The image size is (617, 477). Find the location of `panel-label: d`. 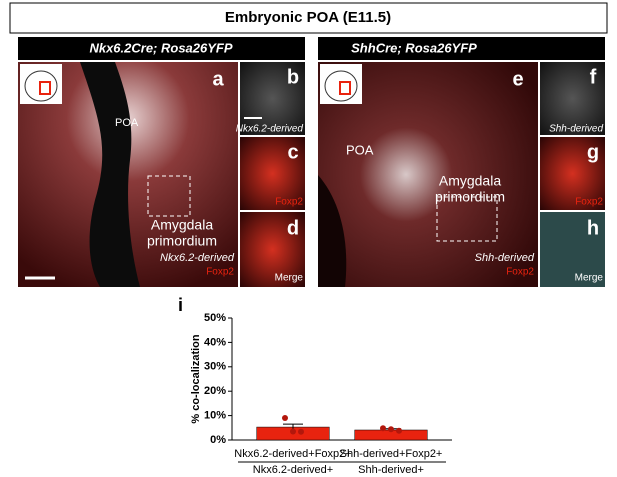

panel-label: d is located at coordinates (293, 228).